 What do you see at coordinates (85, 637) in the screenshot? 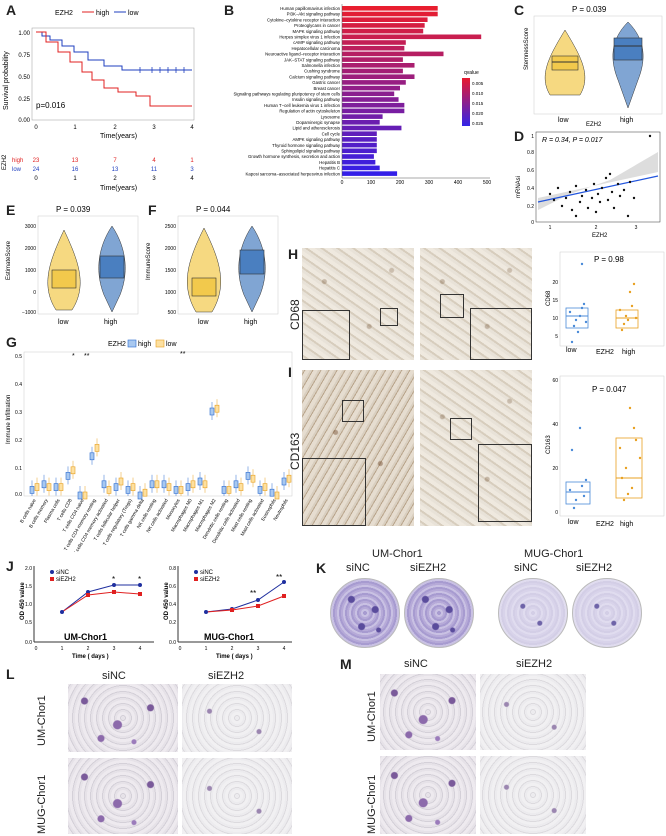
I see `svg-text: UM-Chor1` at bounding box center [85, 637].